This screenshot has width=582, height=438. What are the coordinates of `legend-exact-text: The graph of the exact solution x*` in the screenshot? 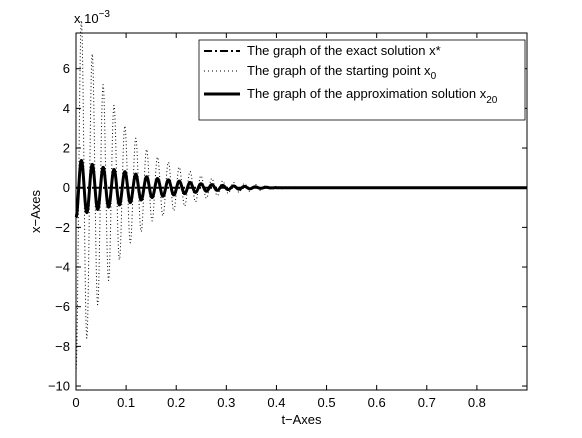 It's located at (344, 50).